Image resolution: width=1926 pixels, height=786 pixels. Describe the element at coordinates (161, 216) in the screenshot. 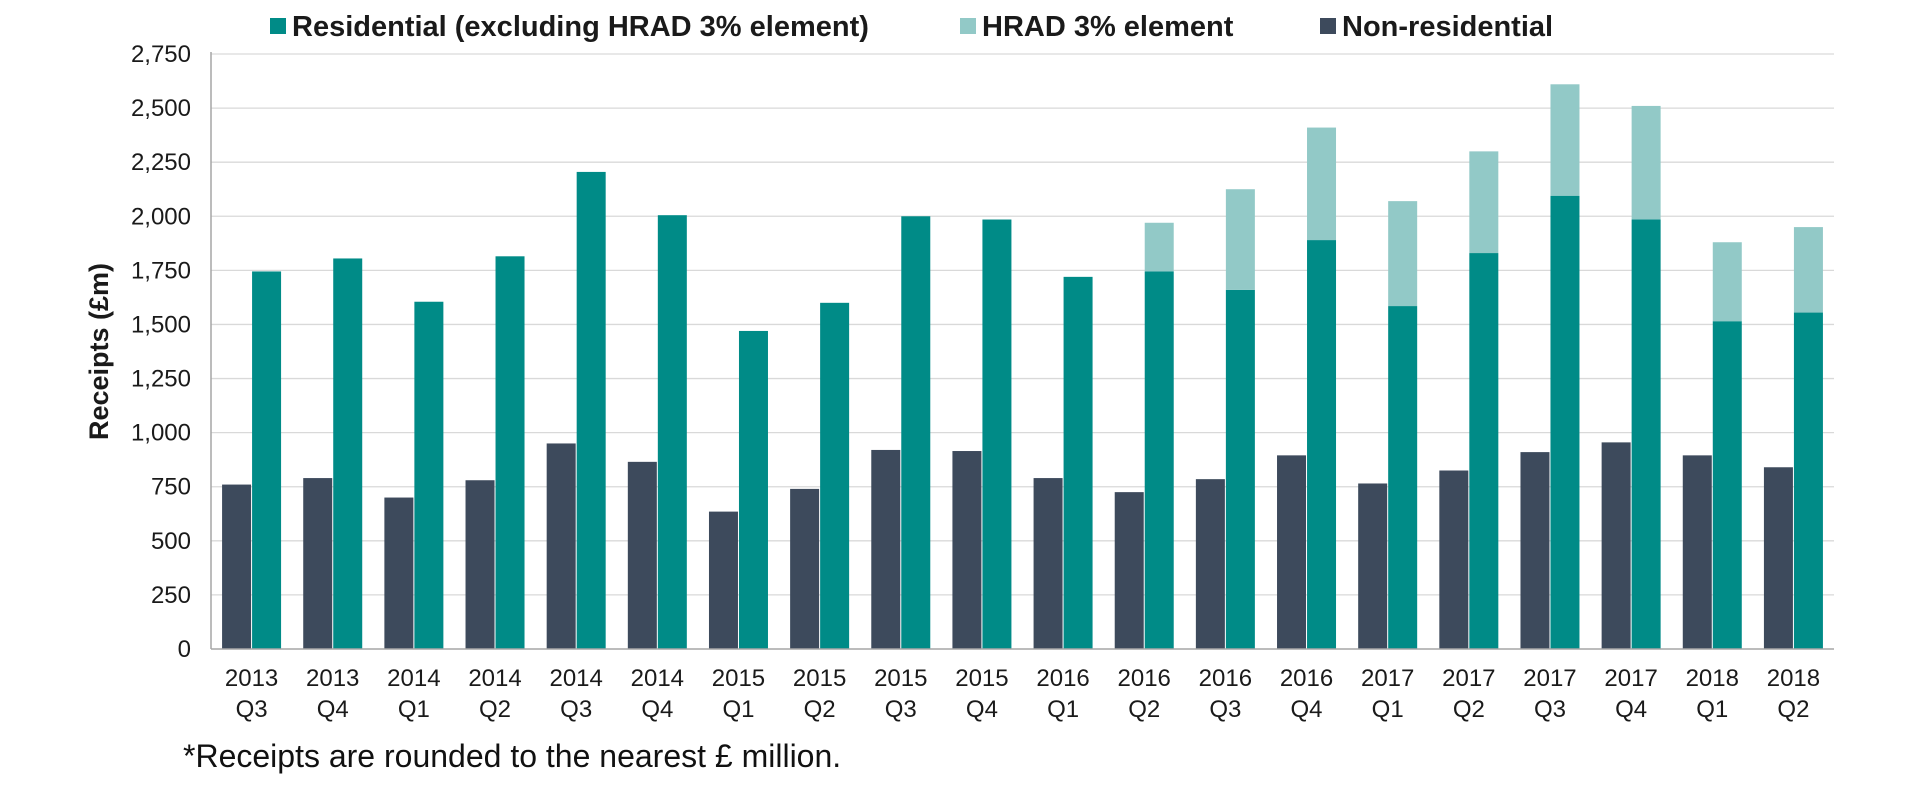

I see `y-tick-label: 2,000` at that location.